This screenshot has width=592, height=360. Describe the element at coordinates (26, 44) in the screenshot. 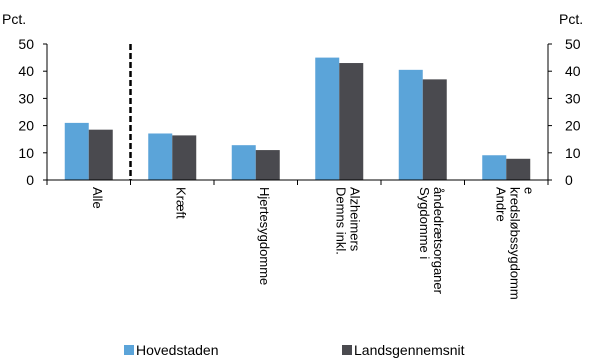

I see `y-tick-label-left: 50` at that location.